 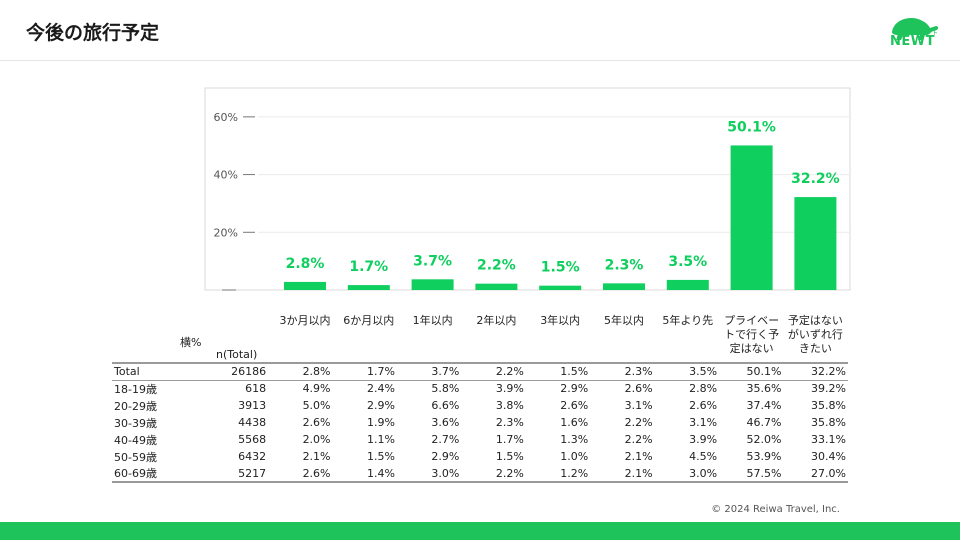 What do you see at coordinates (364, 371) in the screenshot?
I see `table-cell: 1.7%` at bounding box center [364, 371].